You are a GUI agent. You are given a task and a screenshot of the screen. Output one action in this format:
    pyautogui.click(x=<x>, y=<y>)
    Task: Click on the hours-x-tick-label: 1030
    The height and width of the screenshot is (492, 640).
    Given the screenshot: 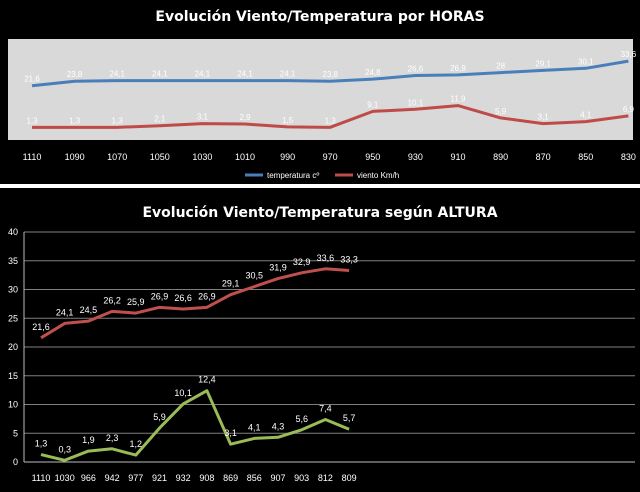 What is the action you would take?
    pyautogui.click(x=202, y=157)
    